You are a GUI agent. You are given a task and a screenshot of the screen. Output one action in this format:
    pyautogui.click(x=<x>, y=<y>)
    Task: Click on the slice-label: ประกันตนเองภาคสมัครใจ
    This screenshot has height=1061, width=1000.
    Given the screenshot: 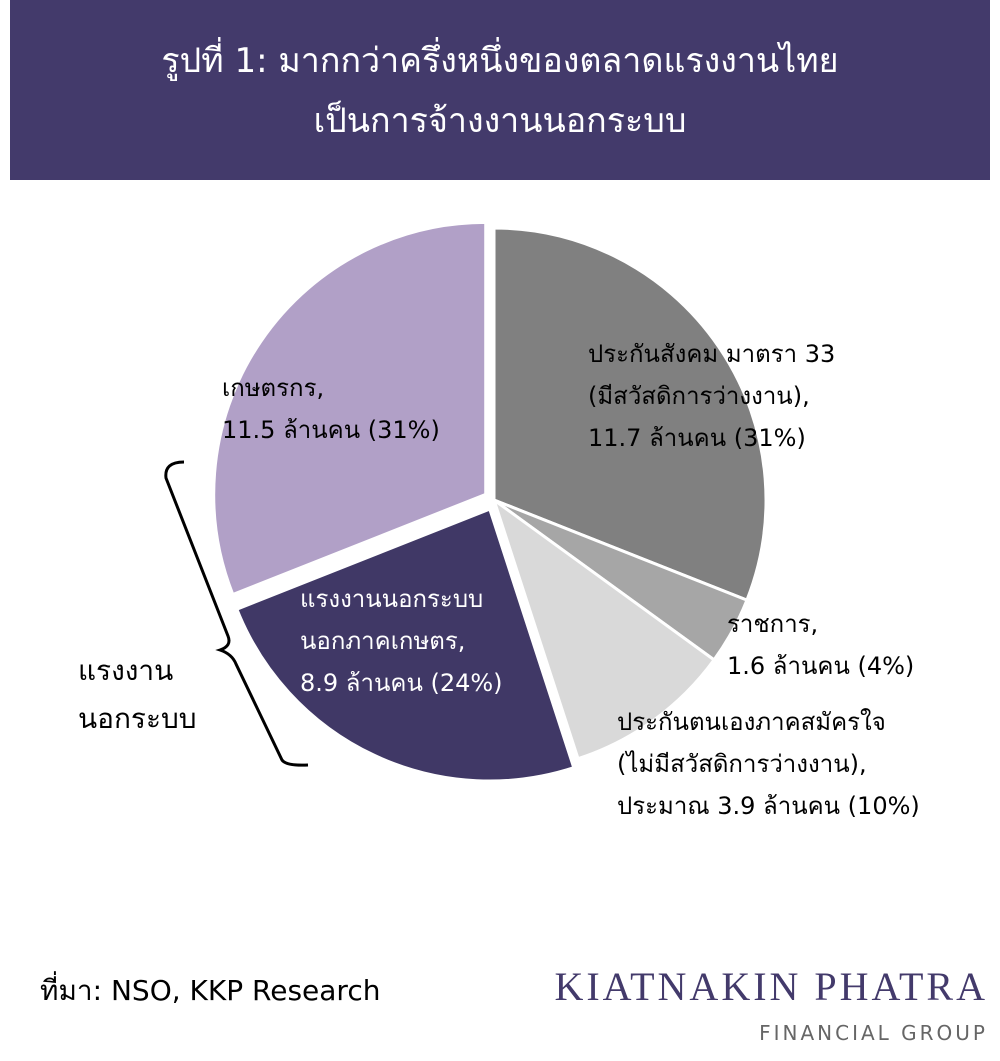 What is the action you would take?
    pyautogui.click(x=751, y=722)
    